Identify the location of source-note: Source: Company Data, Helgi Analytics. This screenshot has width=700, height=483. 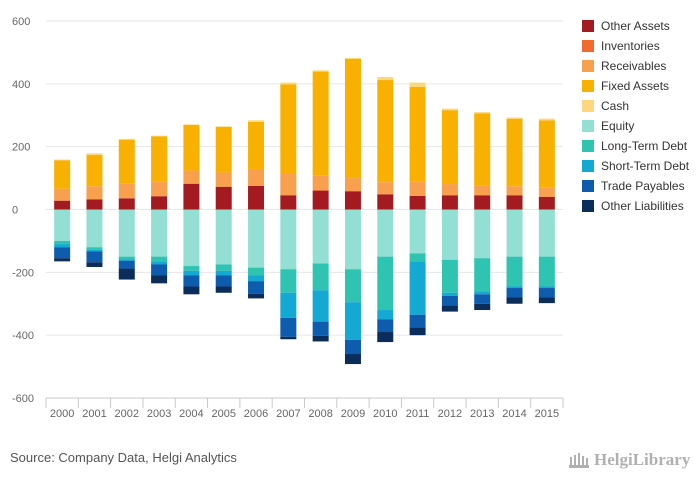
(123, 457).